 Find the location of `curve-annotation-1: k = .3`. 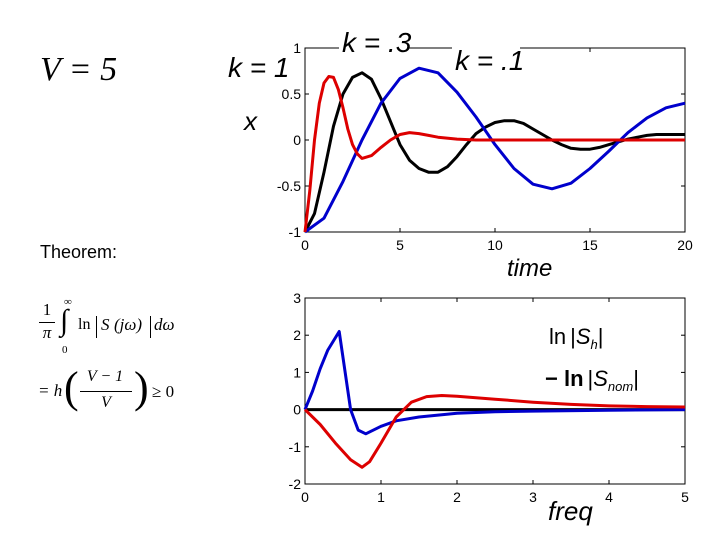

curve-annotation-1: k = .3 is located at coordinates (377, 42).